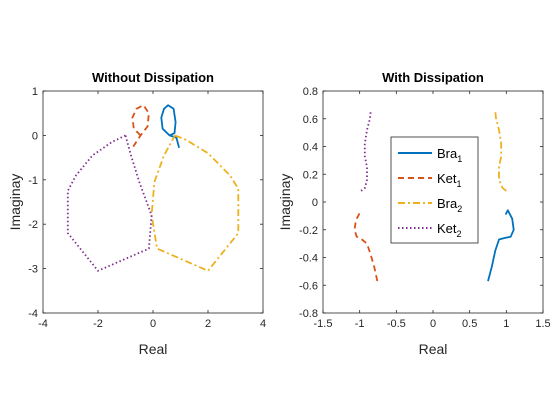  What do you see at coordinates (308, 286) in the screenshot?
I see `y-tick-label: -0.6` at bounding box center [308, 286].